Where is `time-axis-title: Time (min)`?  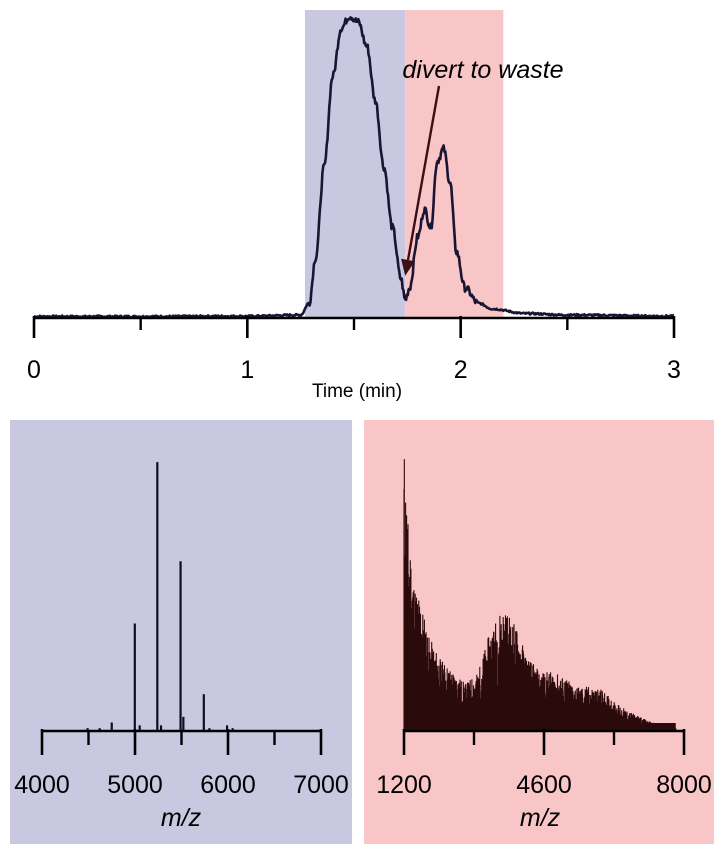 time-axis-title: Time (min) is located at coordinates (357, 391).